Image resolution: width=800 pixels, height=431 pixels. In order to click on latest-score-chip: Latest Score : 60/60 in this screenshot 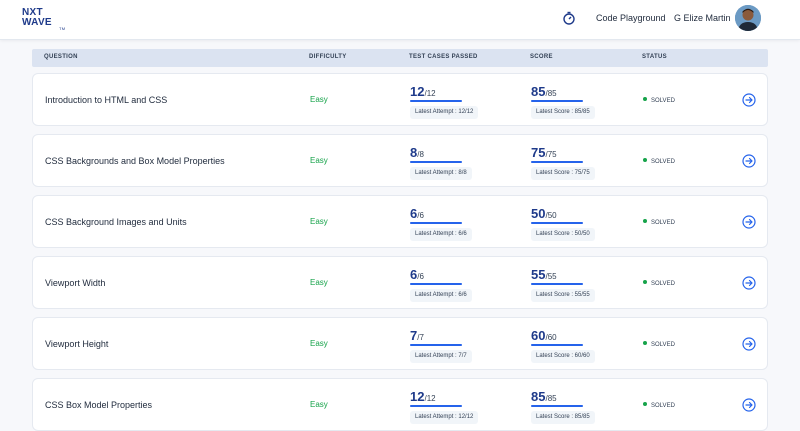, I will do `click(563, 356)`.